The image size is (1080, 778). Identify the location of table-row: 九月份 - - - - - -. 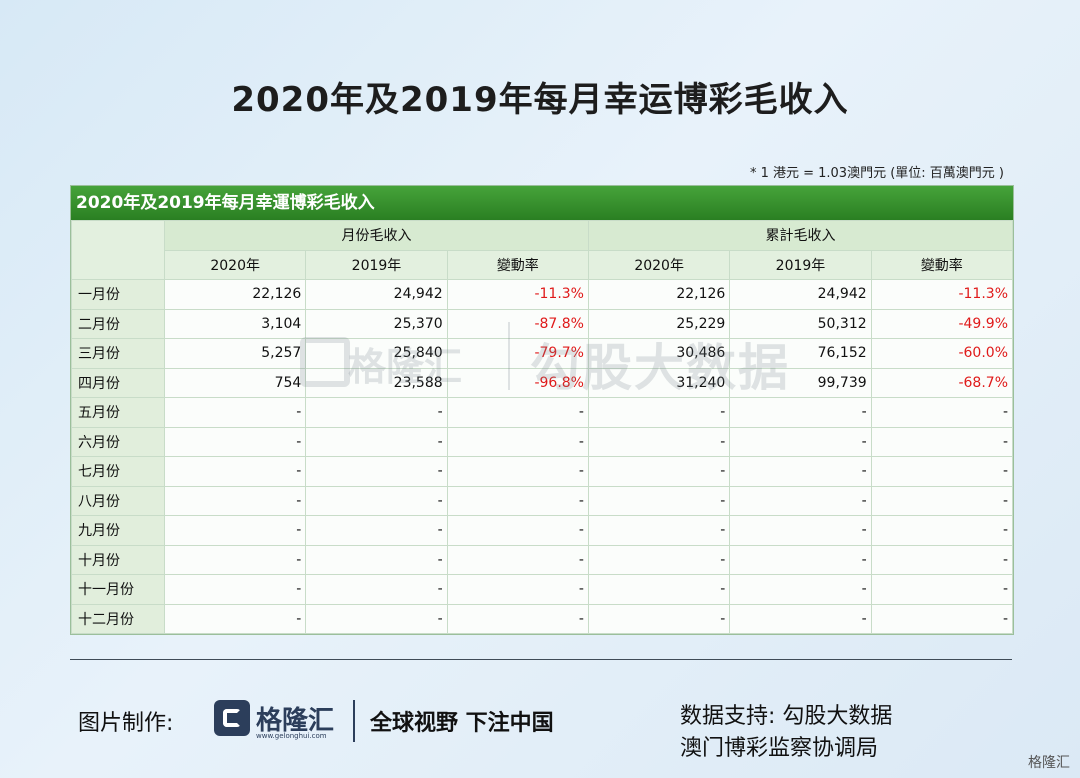
(542, 530).